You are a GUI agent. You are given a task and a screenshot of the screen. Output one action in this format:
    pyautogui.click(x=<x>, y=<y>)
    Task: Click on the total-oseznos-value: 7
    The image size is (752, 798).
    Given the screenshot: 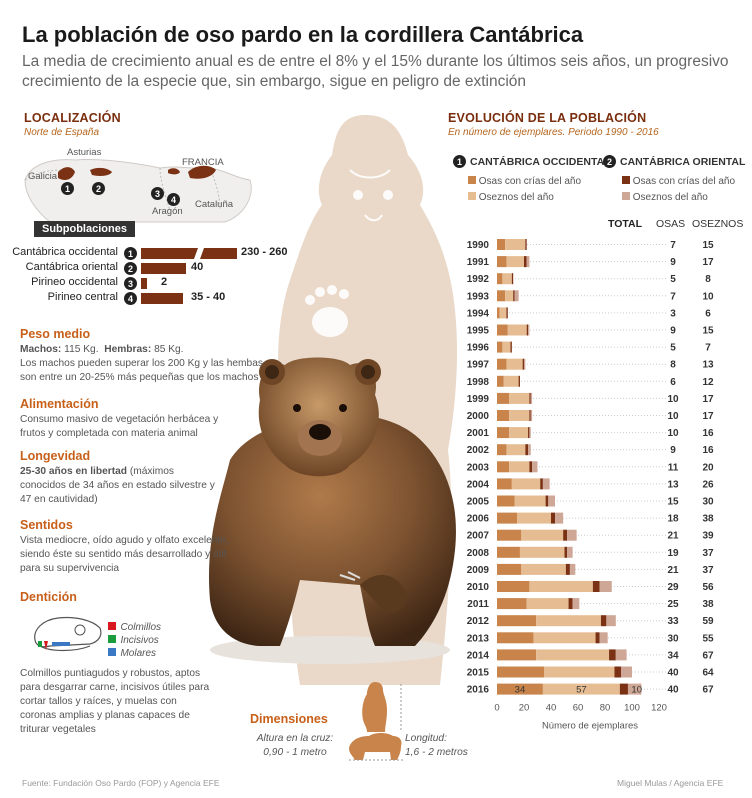 What is the action you would take?
    pyautogui.click(x=708, y=348)
    